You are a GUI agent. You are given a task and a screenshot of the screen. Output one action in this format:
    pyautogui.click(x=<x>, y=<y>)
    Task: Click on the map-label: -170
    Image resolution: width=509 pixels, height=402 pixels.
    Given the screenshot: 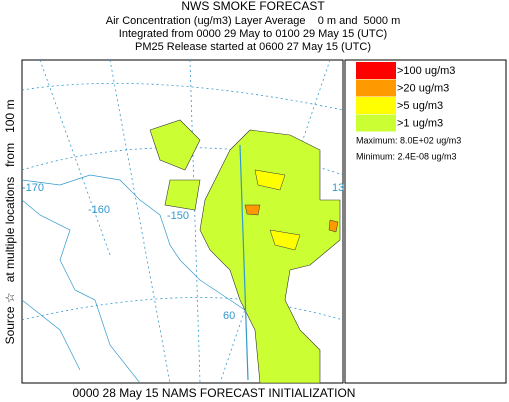 What is the action you would take?
    pyautogui.click(x=33, y=188)
    